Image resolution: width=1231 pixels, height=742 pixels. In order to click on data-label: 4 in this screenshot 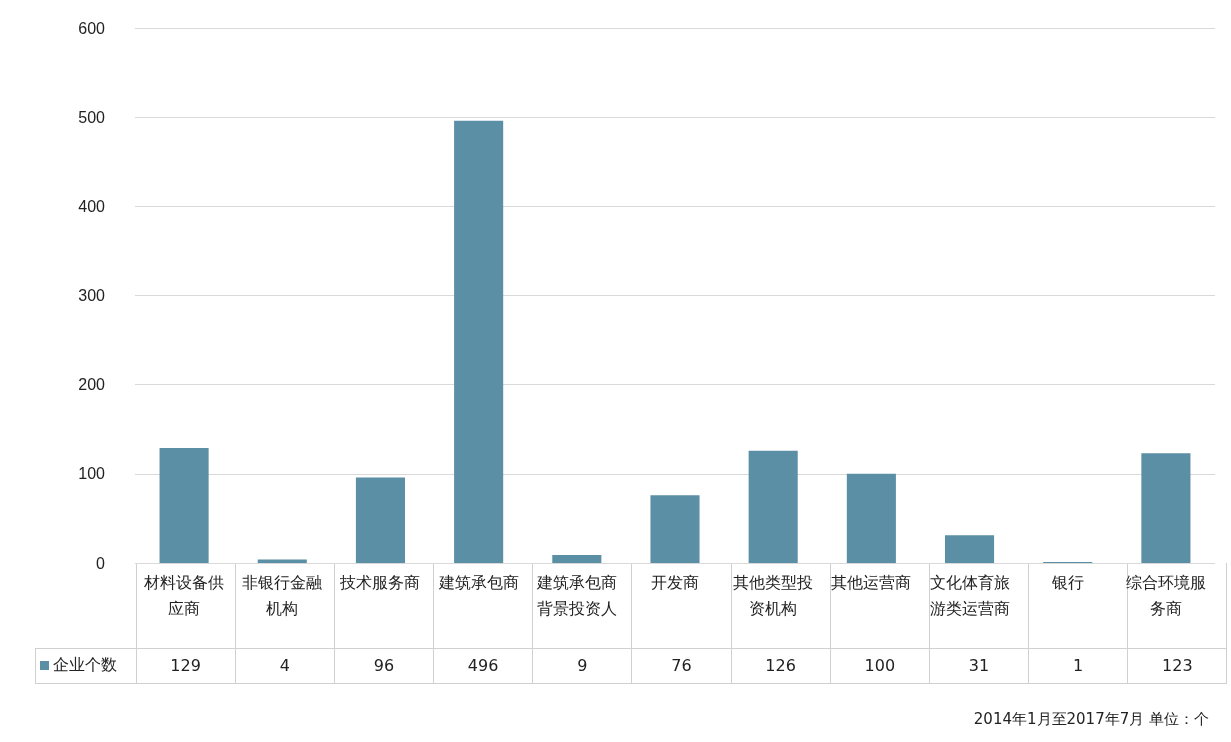, I will do `click(285, 665)`.